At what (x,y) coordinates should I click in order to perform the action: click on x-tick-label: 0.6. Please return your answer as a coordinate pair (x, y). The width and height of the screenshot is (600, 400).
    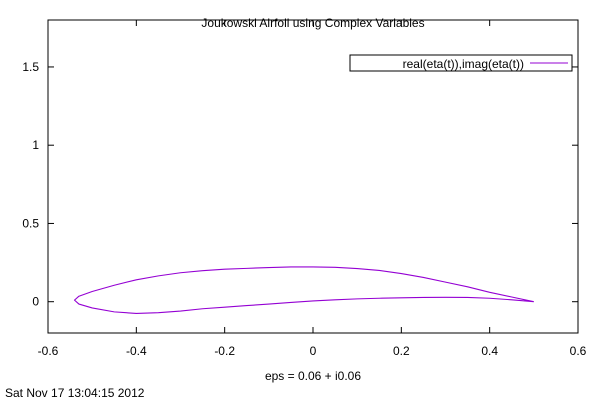
    Looking at the image, I should click on (578, 351).